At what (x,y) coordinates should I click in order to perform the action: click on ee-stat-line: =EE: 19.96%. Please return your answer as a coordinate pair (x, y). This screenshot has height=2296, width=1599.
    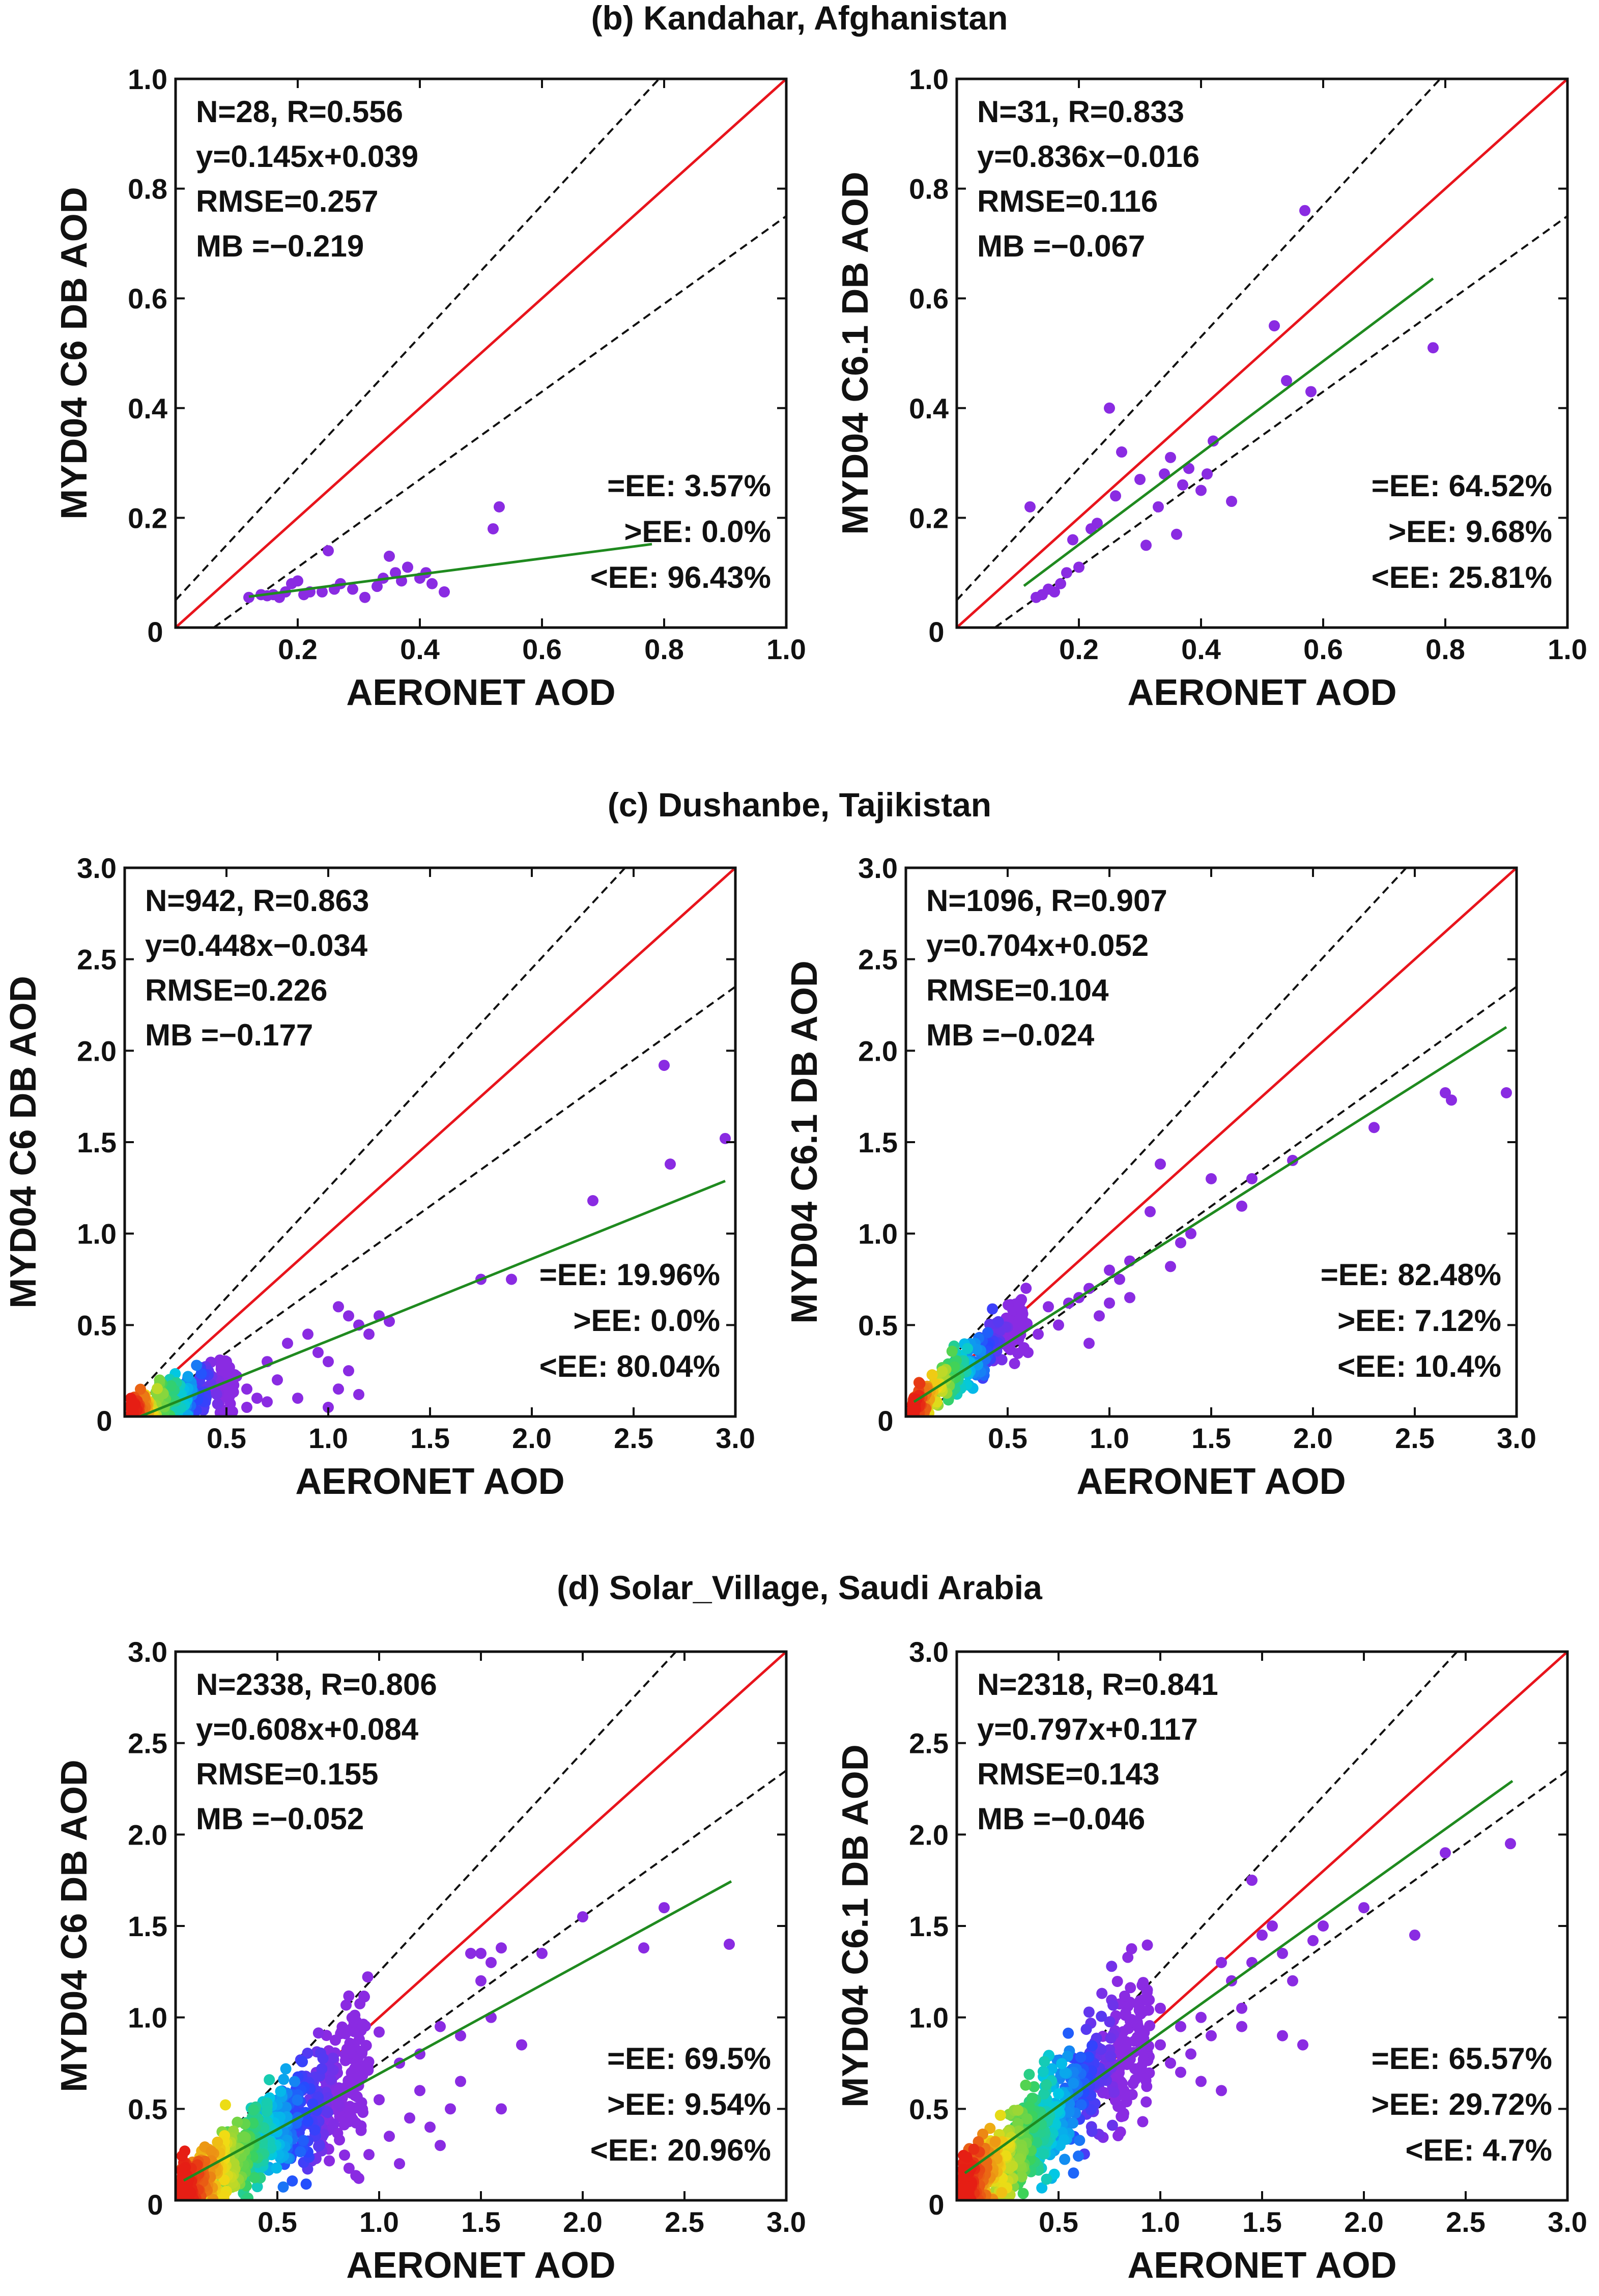
    Looking at the image, I should click on (629, 1275).